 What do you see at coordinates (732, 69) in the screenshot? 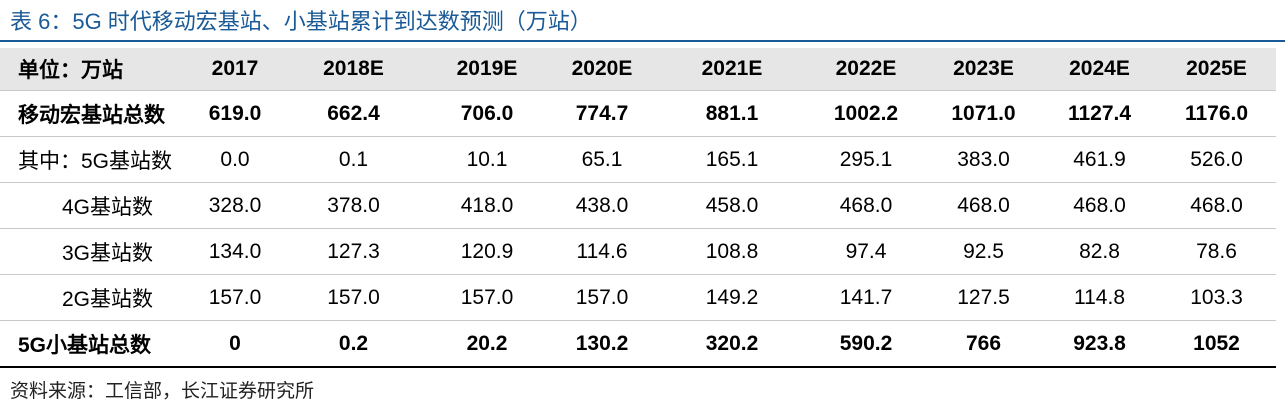
I see `header-year: 2021E` at bounding box center [732, 69].